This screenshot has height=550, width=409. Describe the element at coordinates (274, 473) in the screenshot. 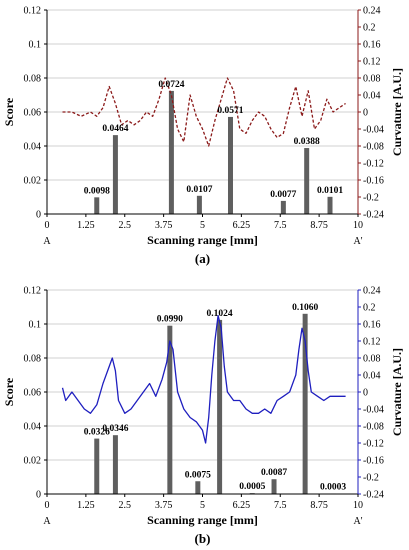

I see `bar-value-label: 0.0087` at that location.